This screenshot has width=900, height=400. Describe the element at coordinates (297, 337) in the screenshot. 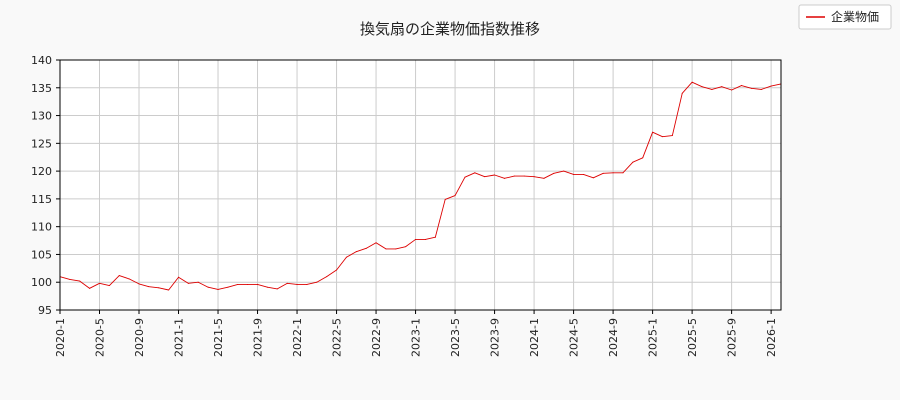

I see `x-tick-label: 2022-1` at that location.